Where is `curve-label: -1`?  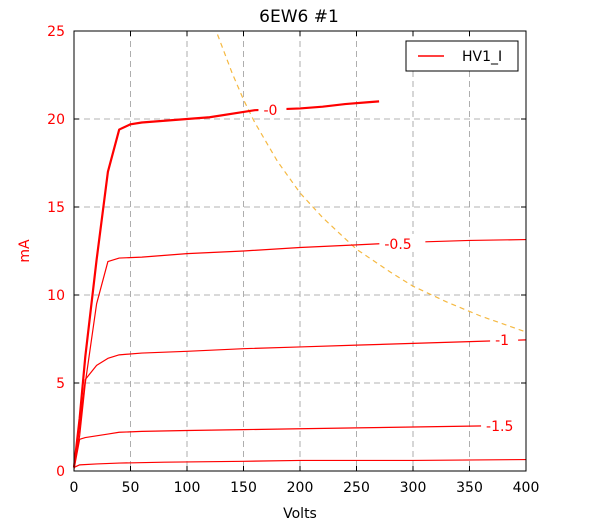 curve-label: -1 is located at coordinates (502, 341).